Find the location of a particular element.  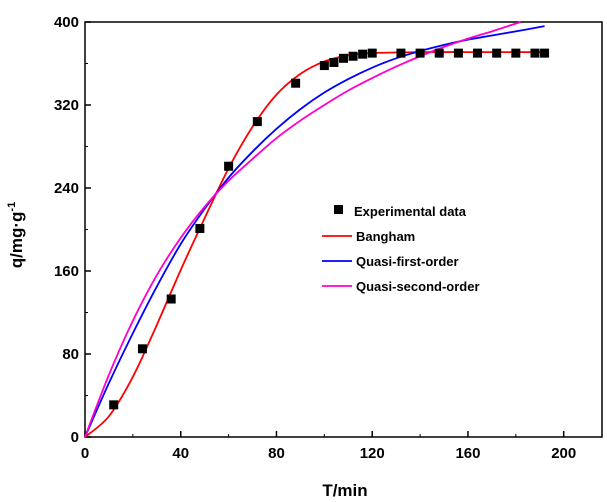

legend-marker is located at coordinates (338, 209).